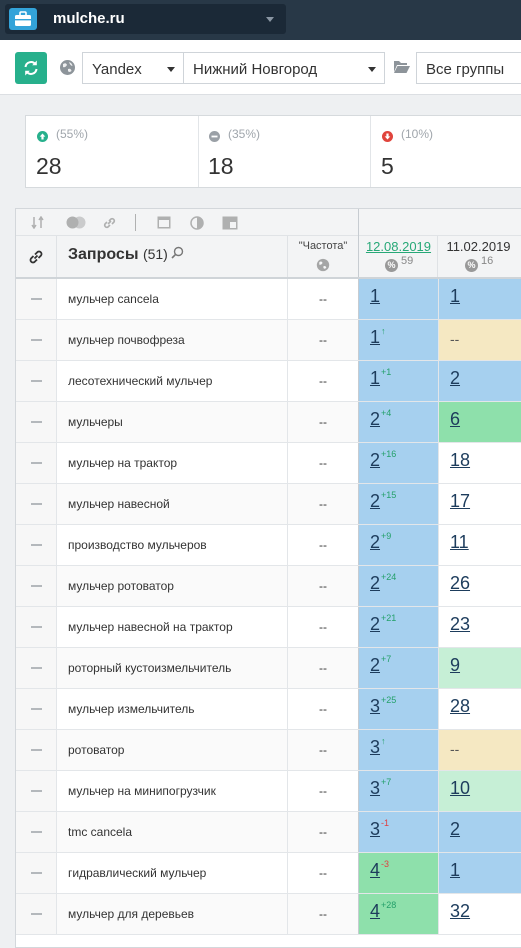 This screenshot has height=948, width=521. I want to click on project-selector: mulche.ru, so click(145, 19).